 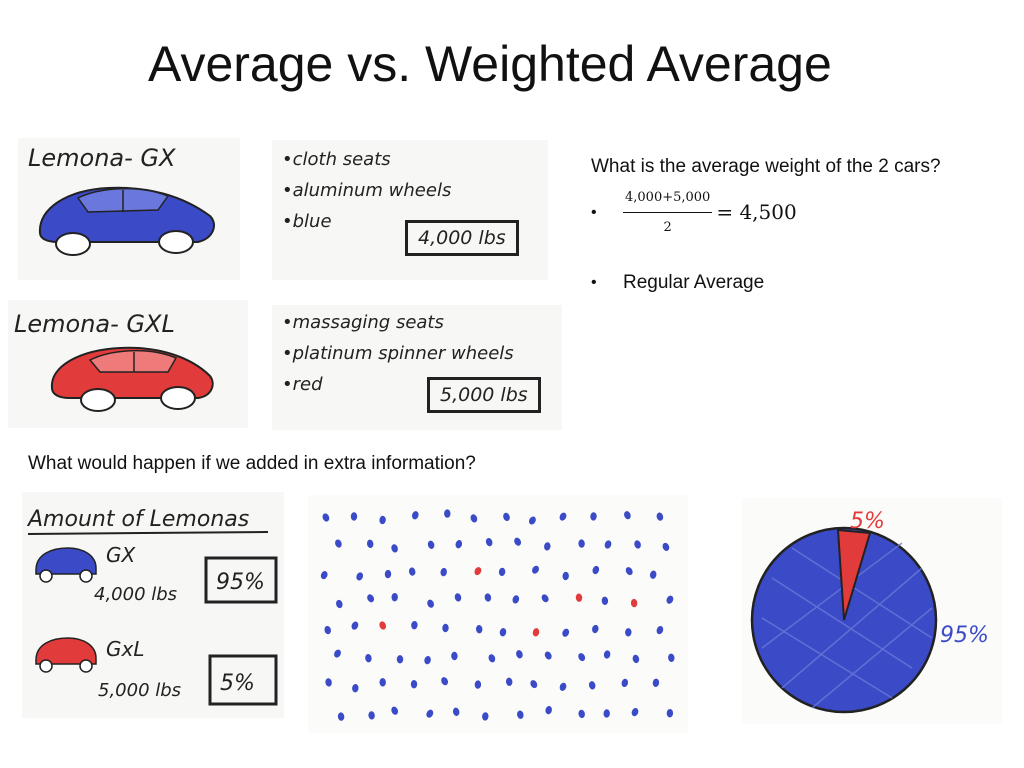 What do you see at coordinates (668, 212) in the screenshot?
I see `formula-fraction: 4,000+5,000 2` at bounding box center [668, 212].